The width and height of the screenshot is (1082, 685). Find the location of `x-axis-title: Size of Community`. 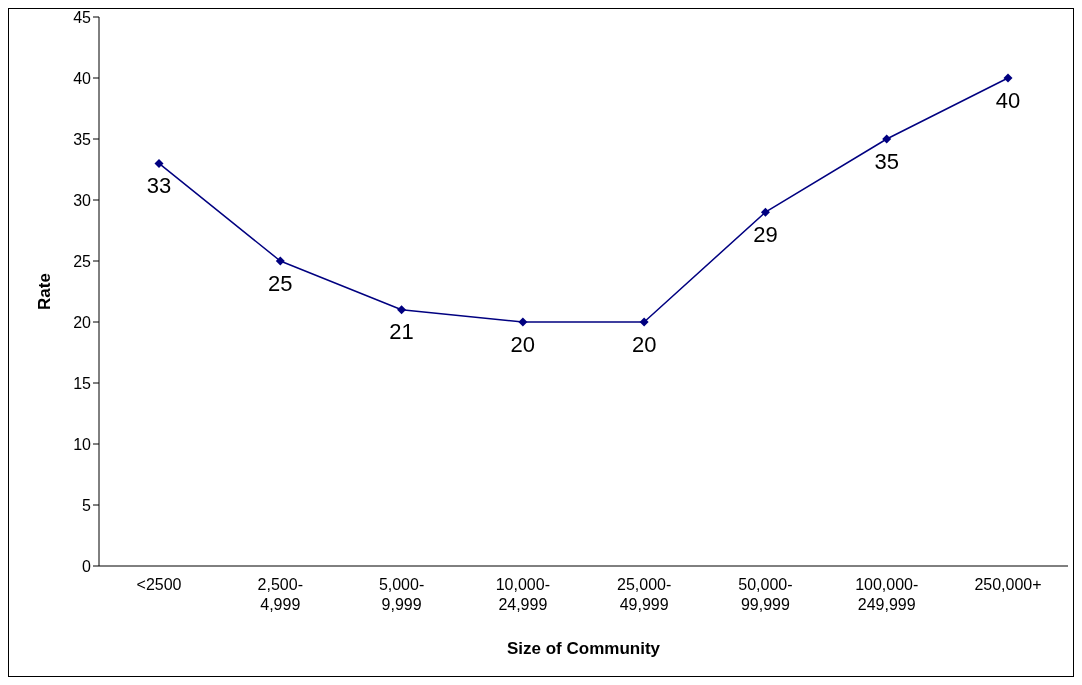

x-axis-title: Size of Community is located at coordinates (583, 648).